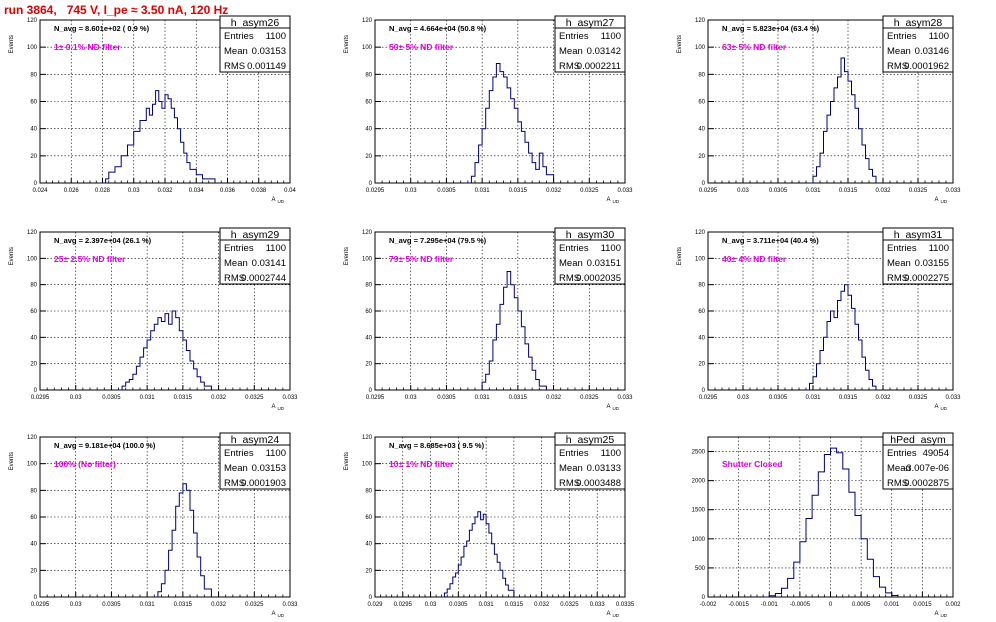  I want to click on y-tick-label: 1000, so click(699, 540).